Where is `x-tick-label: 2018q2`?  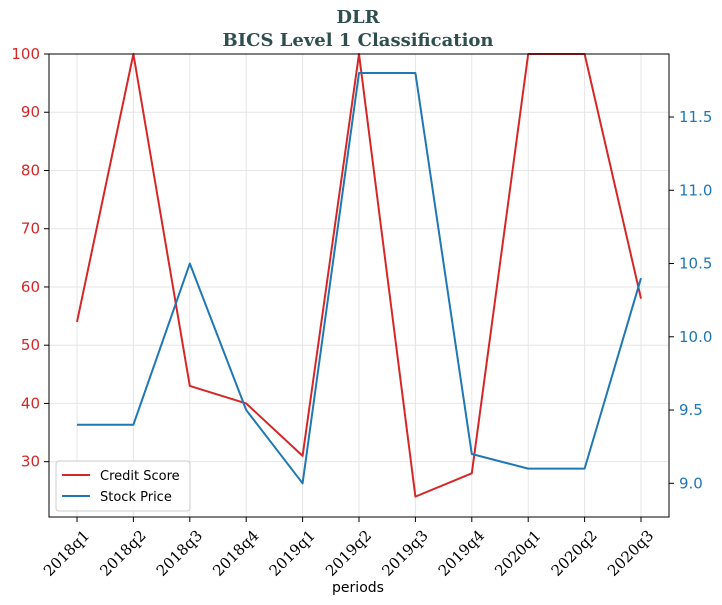
x-tick-label: 2018q2 is located at coordinates (122, 553).